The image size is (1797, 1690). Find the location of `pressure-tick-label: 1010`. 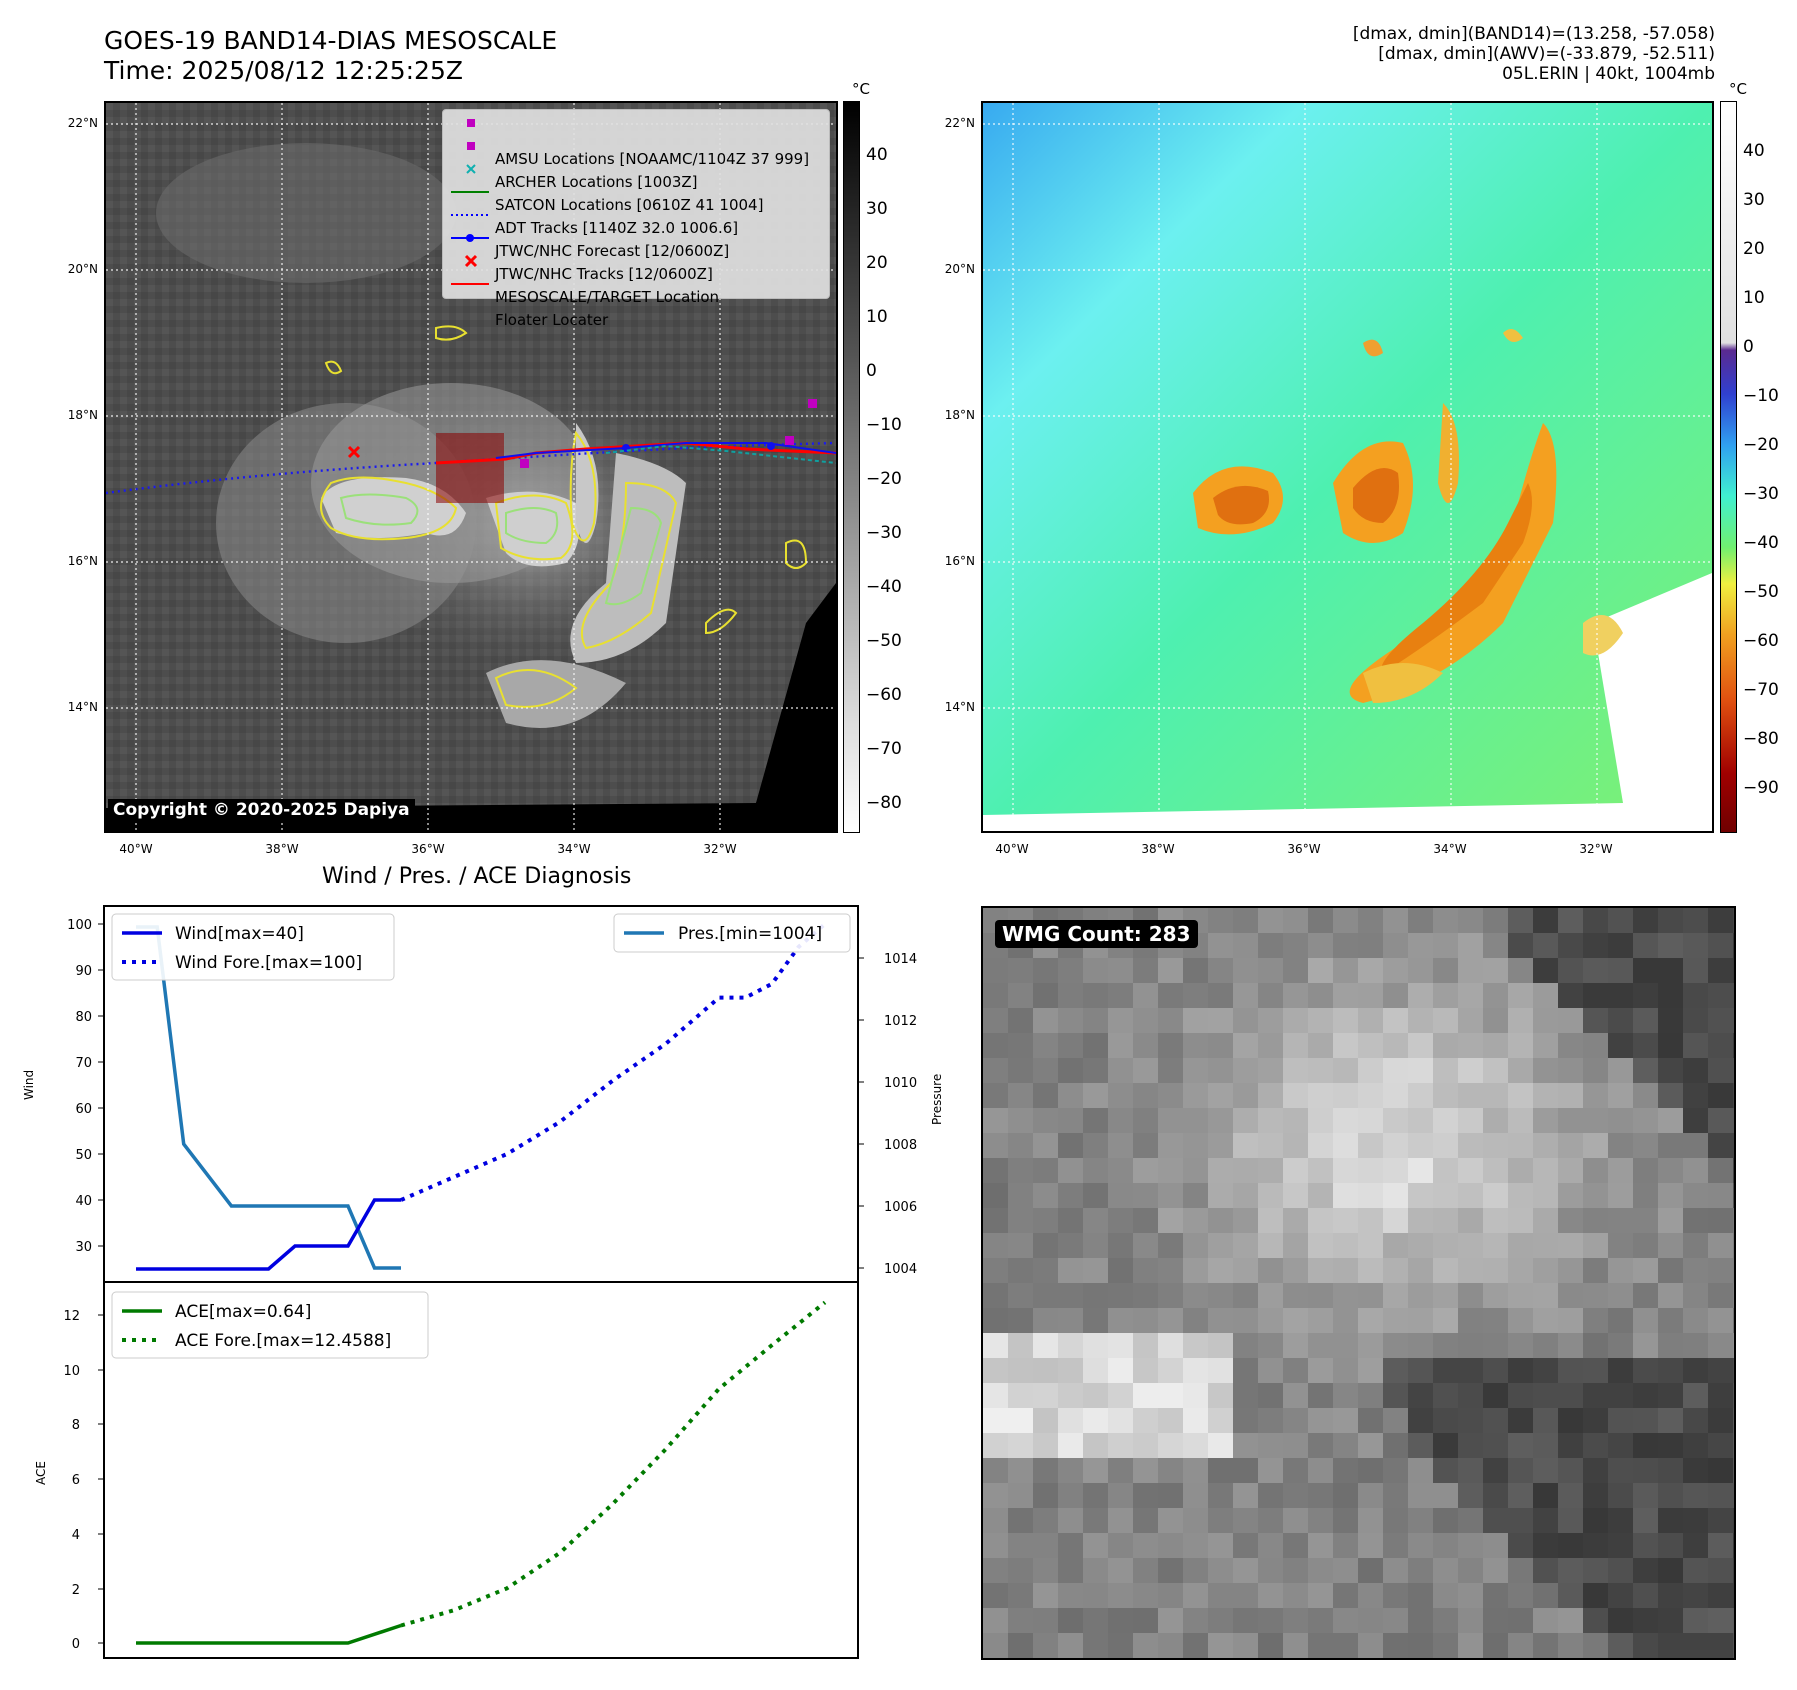

pressure-tick-label: 1010 is located at coordinates (900, 1083).